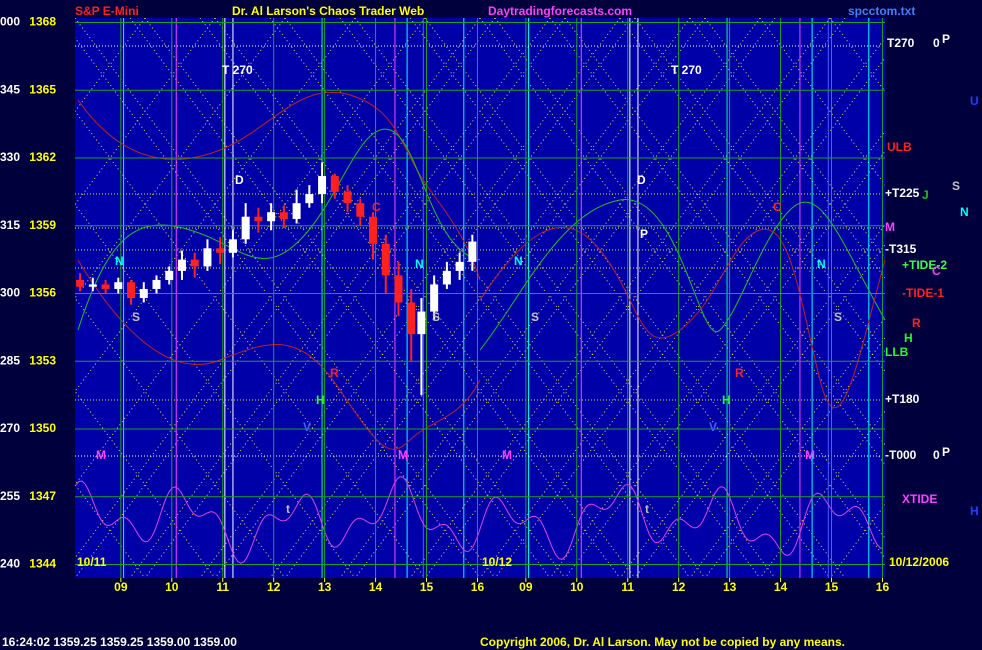 Image resolution: width=982 pixels, height=650 pixels. I want to click on y-tick-label: 1362, so click(42, 157).